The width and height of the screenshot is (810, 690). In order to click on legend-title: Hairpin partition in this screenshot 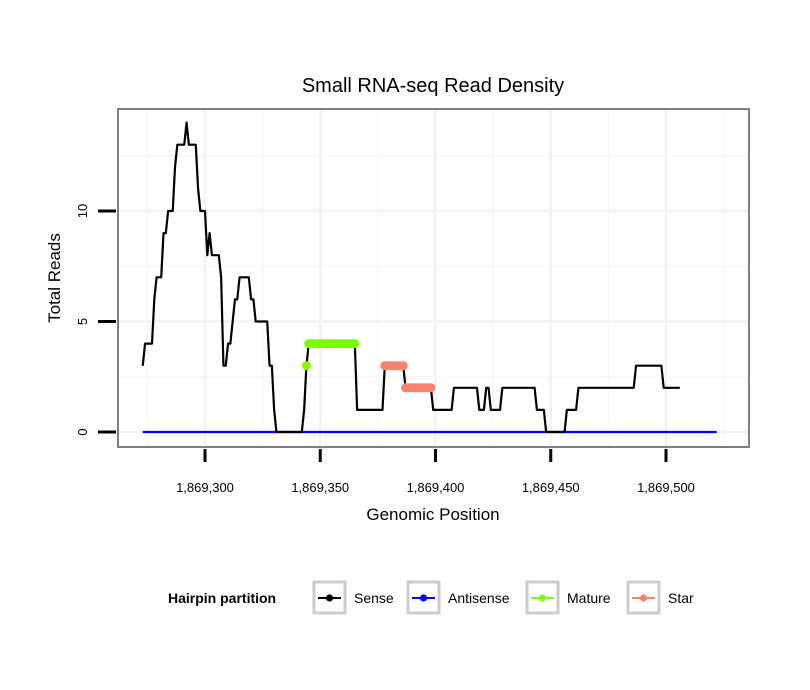, I will do `click(222, 598)`.